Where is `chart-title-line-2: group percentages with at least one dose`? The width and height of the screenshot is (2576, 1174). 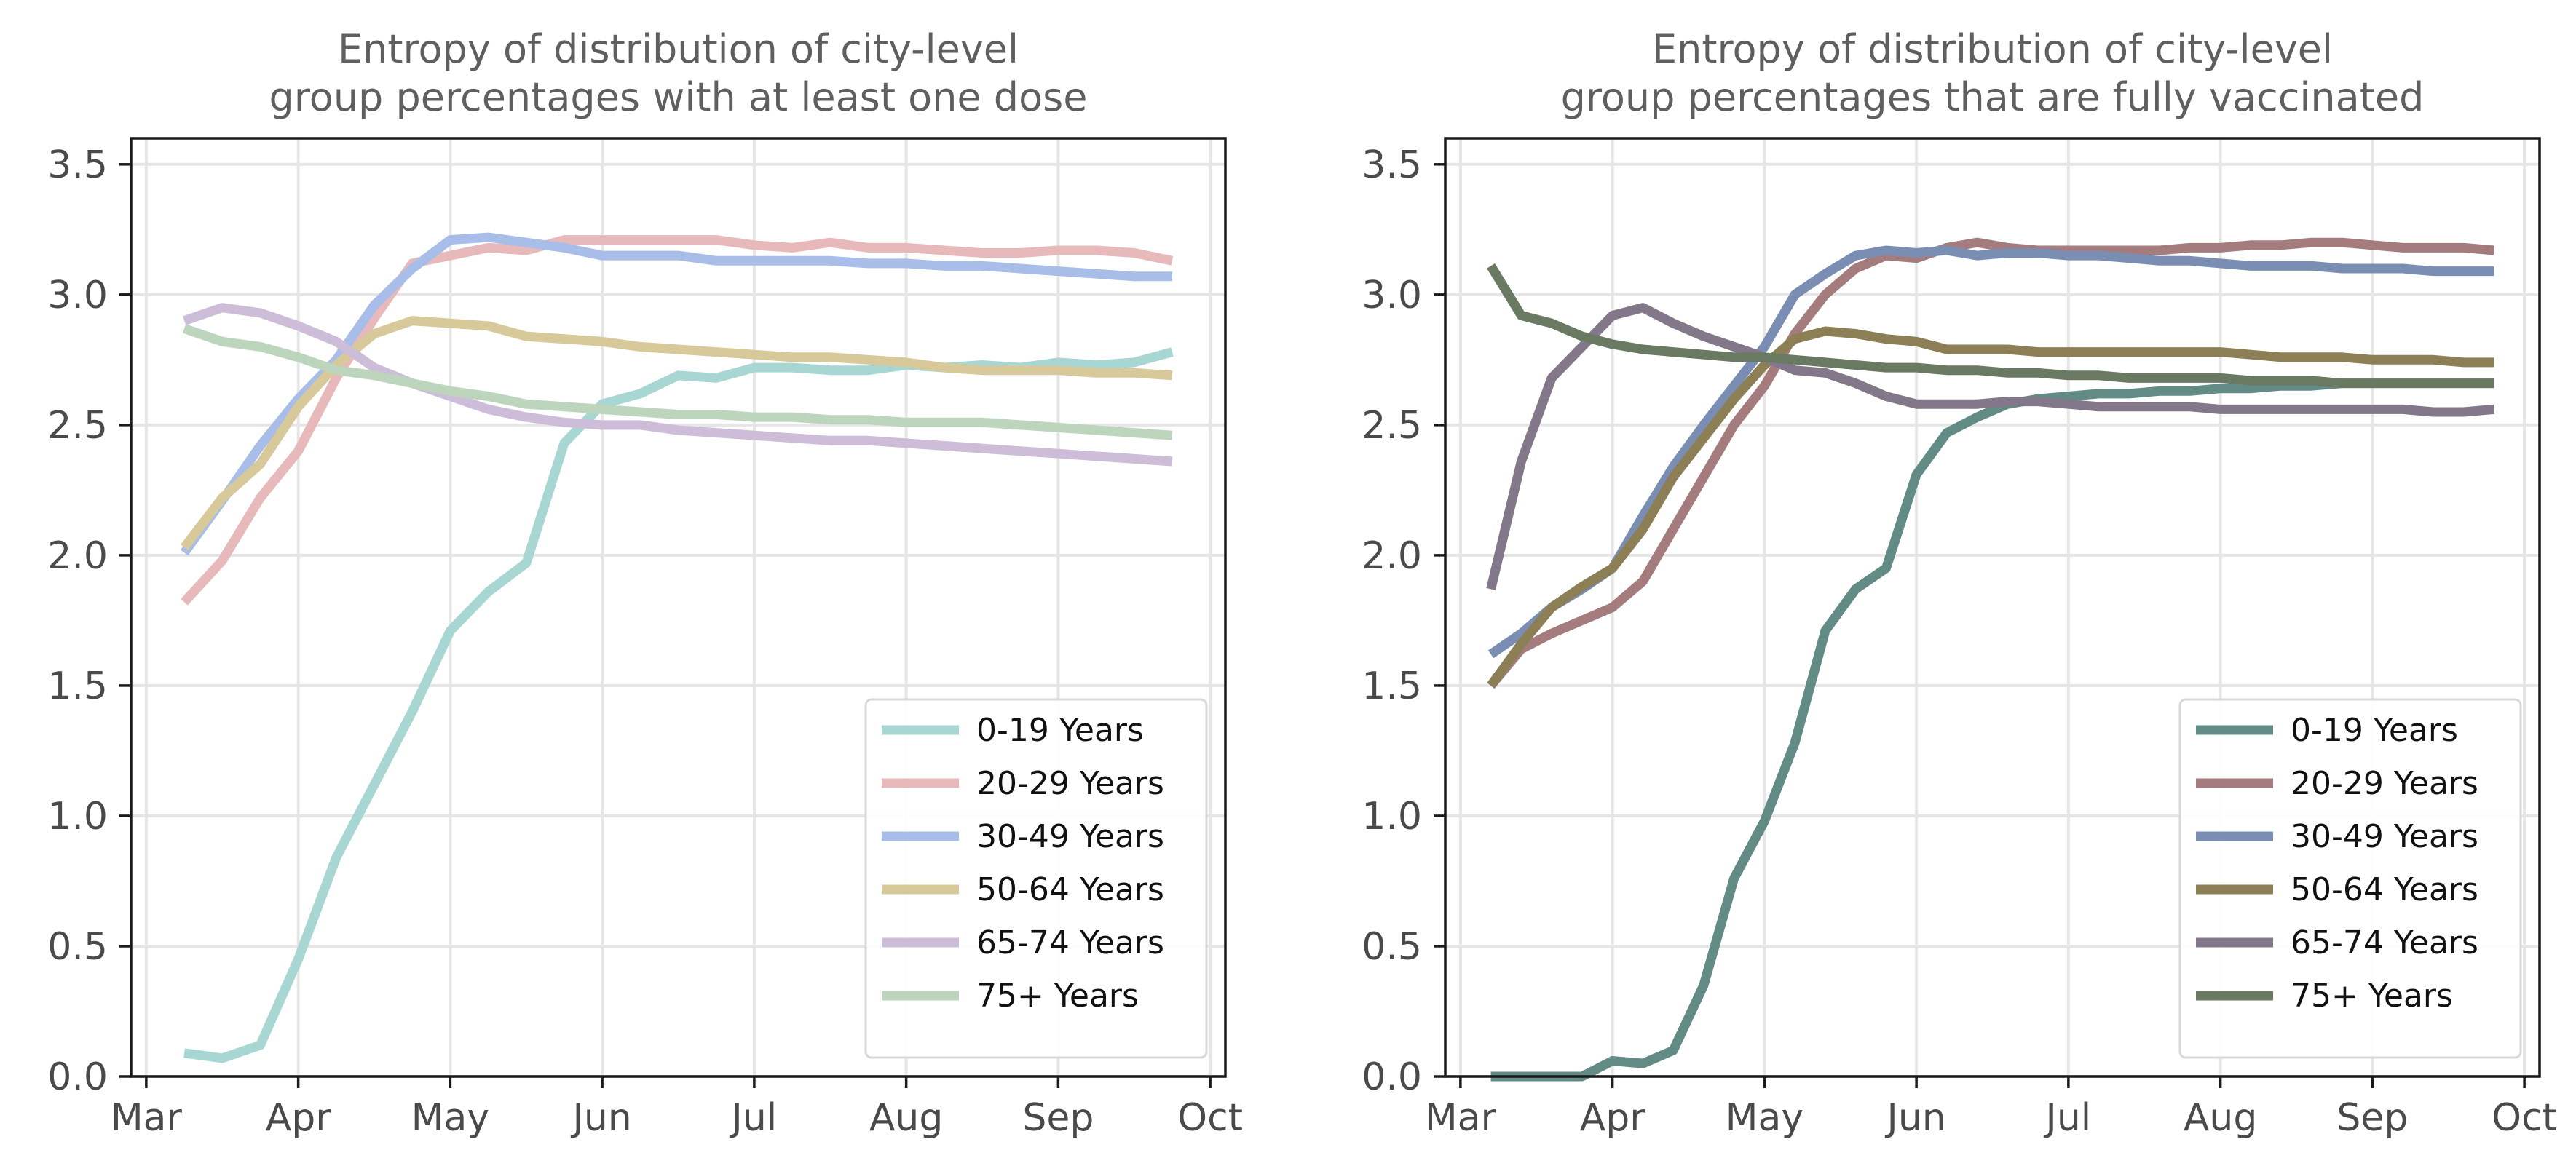
chart-title-line-2: group percentages with at least one dose is located at coordinates (678, 97).